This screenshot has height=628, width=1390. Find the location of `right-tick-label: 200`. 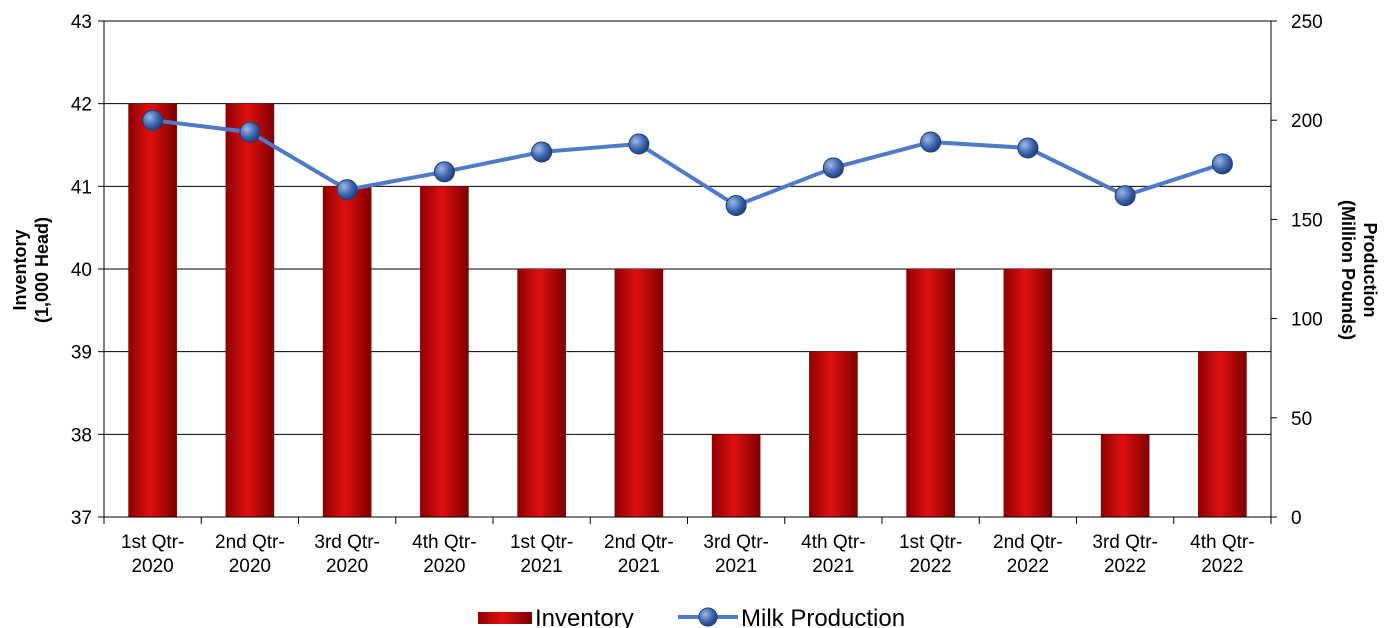

right-tick-label: 200 is located at coordinates (1307, 121).